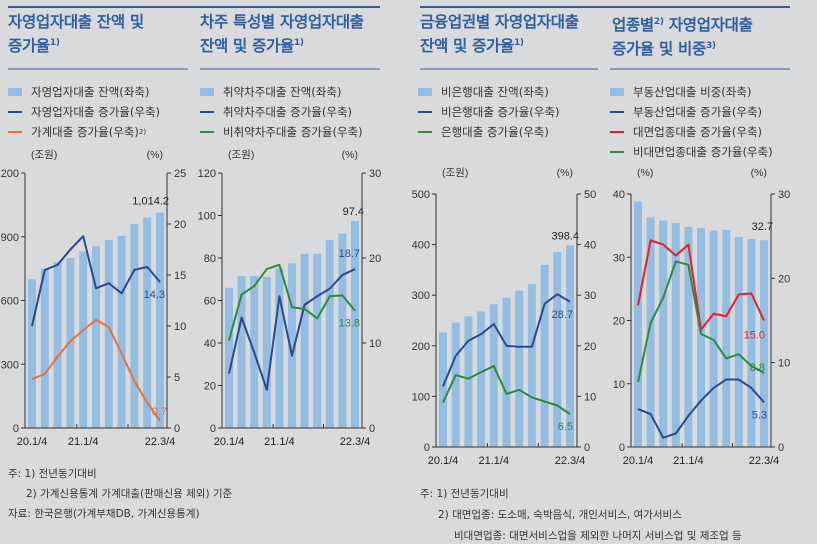 This screenshot has width=817, height=544. What do you see at coordinates (150, 201) in the screenshot?
I see `data-label: 1,014.2` at bounding box center [150, 201].